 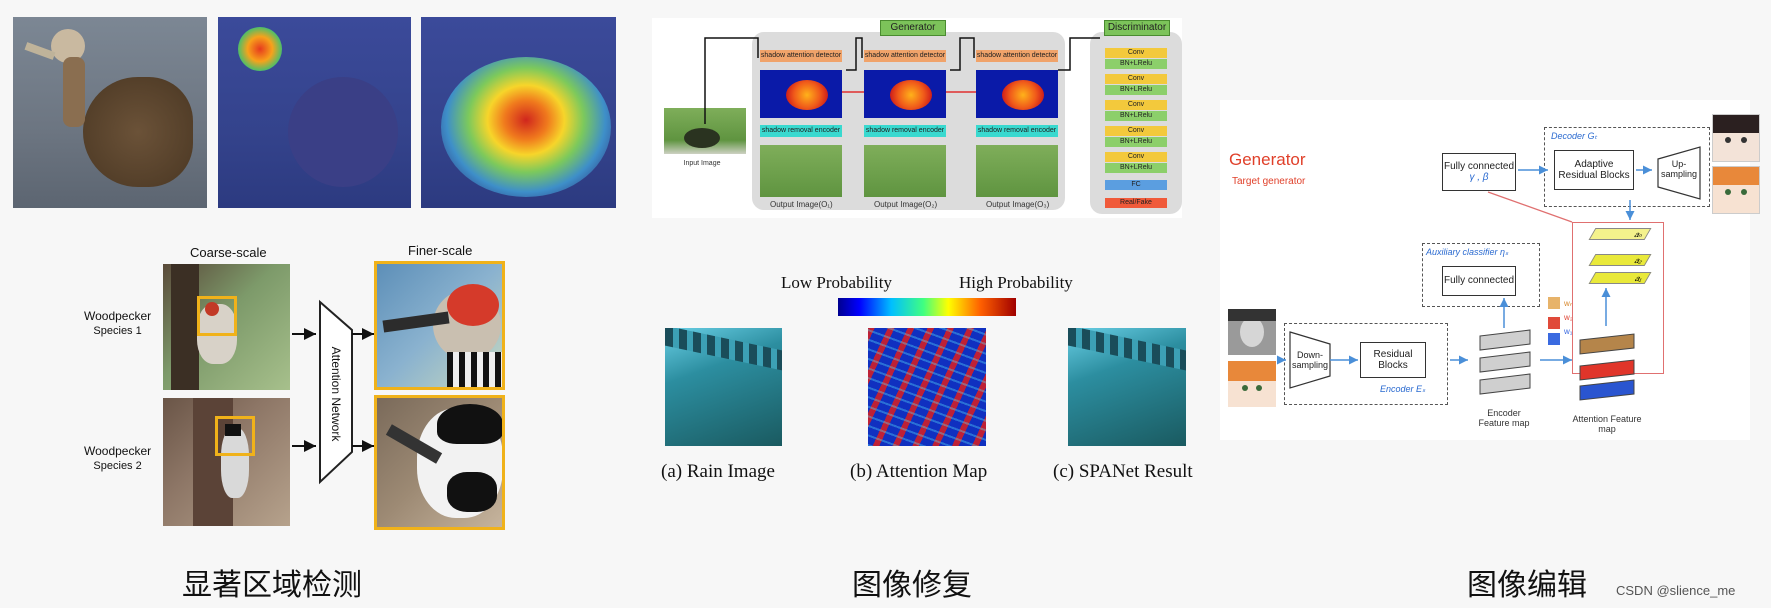 I want to click on upsampling-block, so click(x=1679, y=175).